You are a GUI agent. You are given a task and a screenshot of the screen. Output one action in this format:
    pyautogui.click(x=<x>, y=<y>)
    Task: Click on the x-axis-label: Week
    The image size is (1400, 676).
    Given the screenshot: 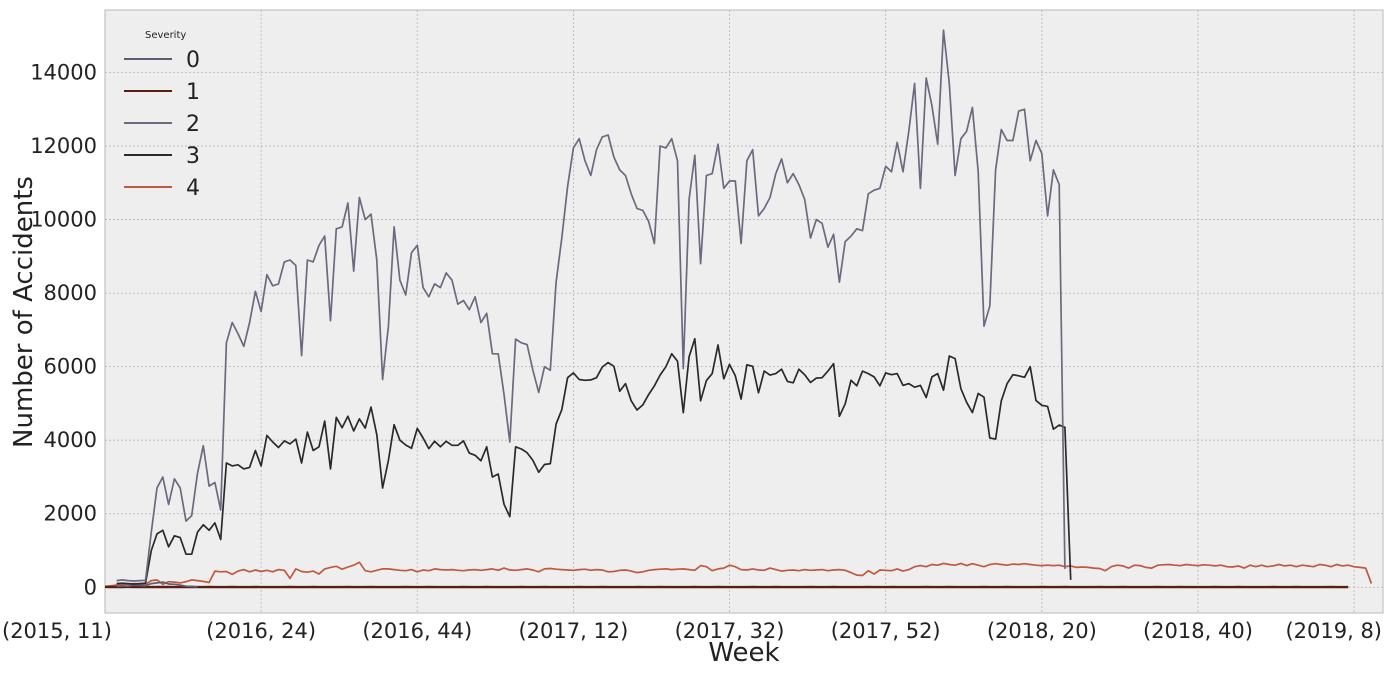 What is the action you would take?
    pyautogui.click(x=743, y=653)
    